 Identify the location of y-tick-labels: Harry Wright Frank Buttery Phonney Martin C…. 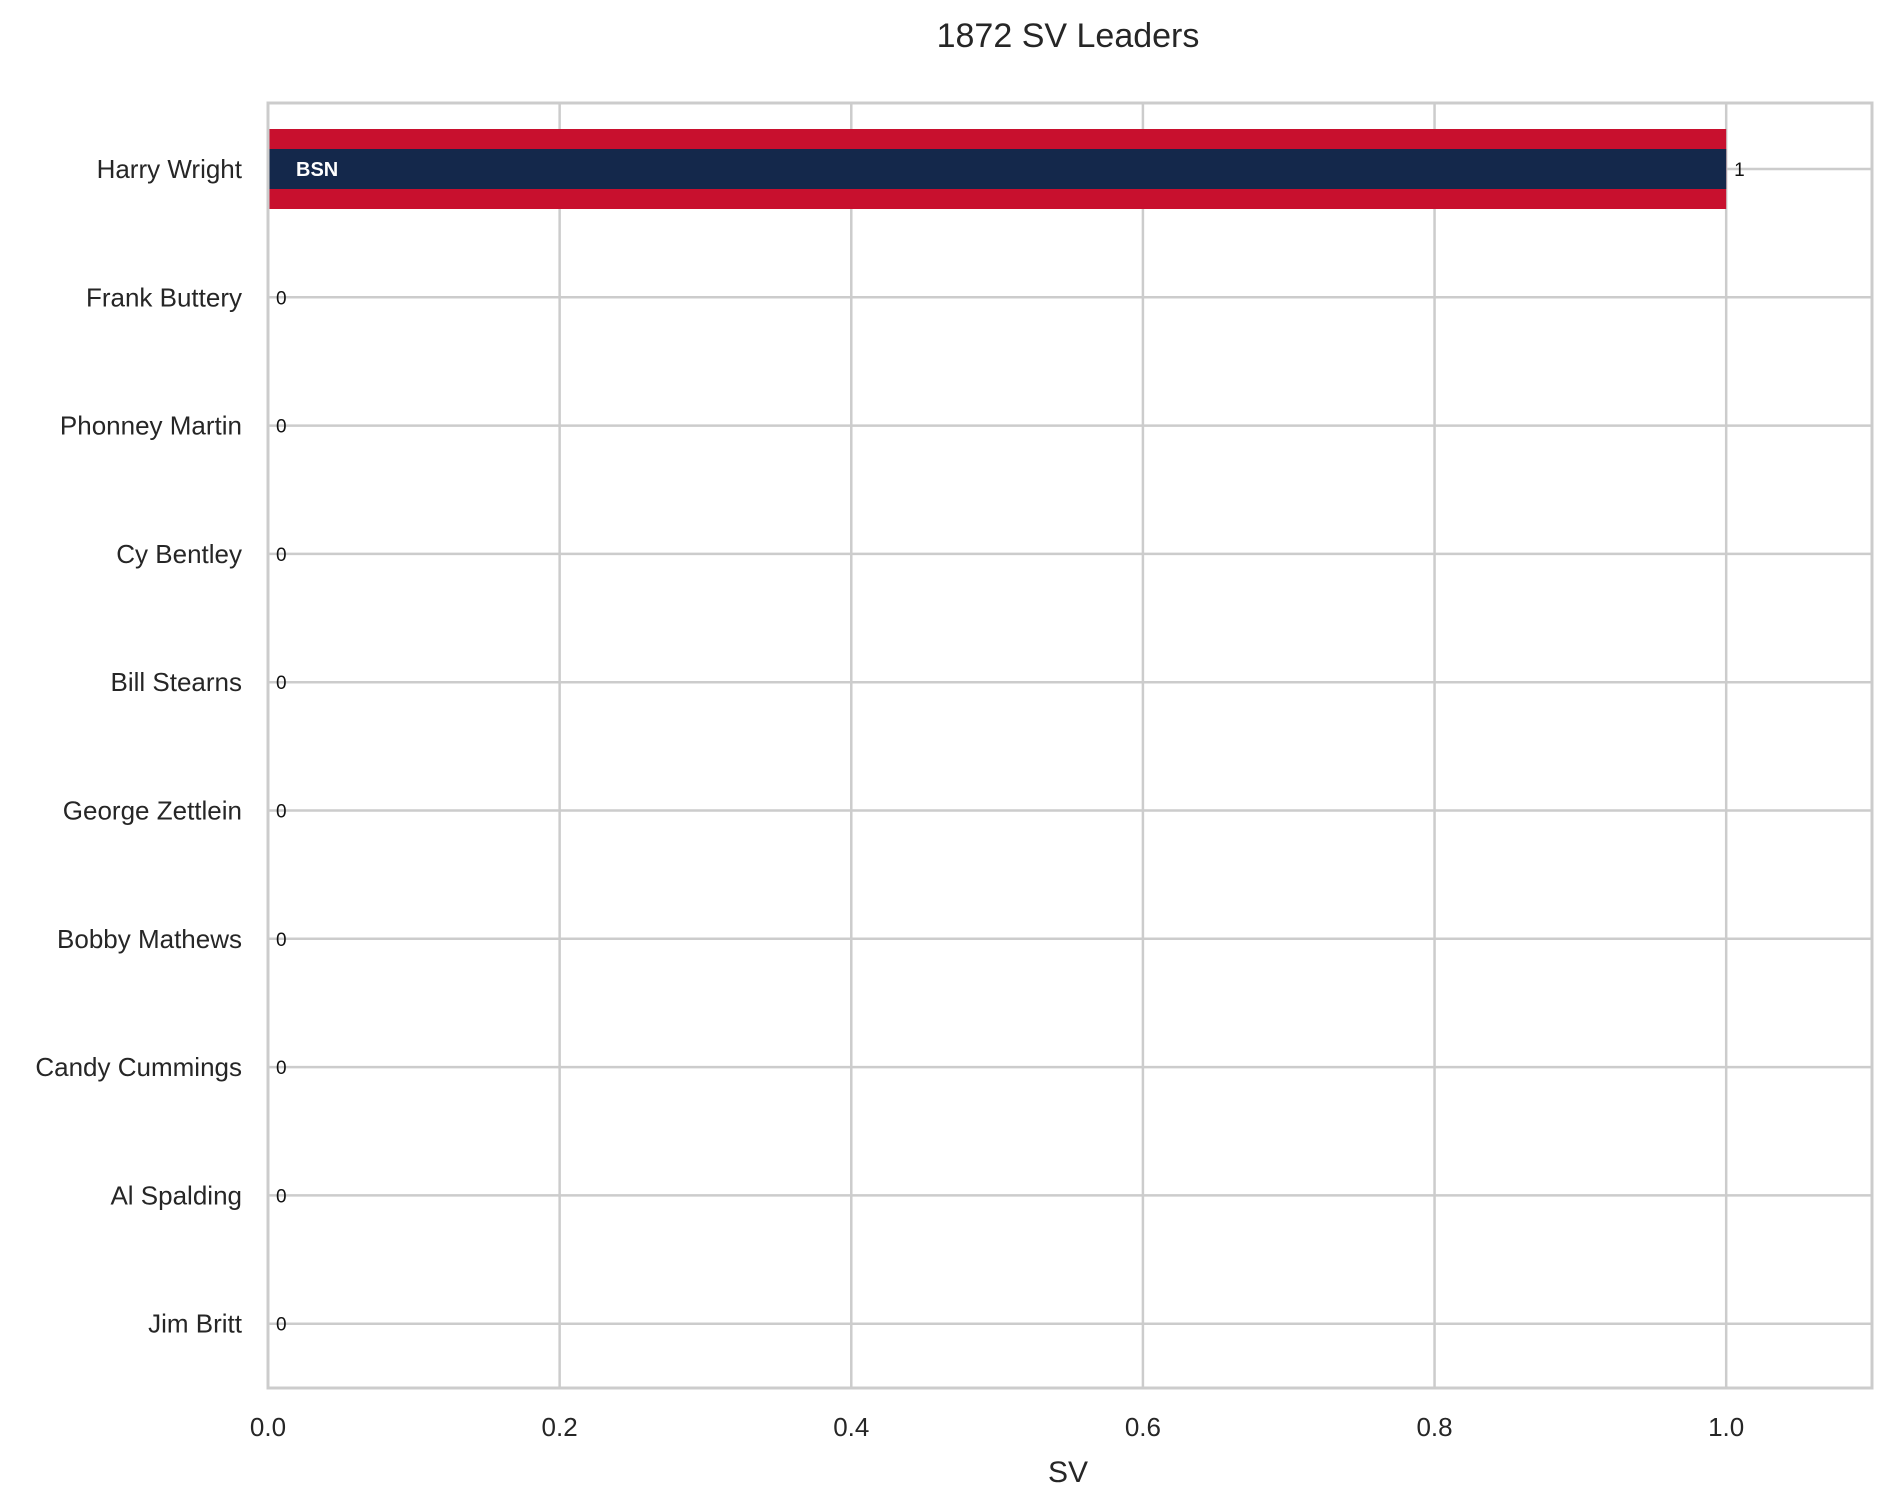
(138, 746).